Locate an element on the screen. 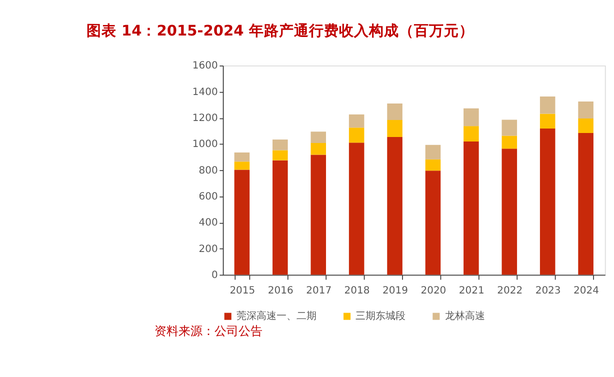 The image size is (614, 377). legend-label: 莞深高速一、二期 is located at coordinates (276, 316).